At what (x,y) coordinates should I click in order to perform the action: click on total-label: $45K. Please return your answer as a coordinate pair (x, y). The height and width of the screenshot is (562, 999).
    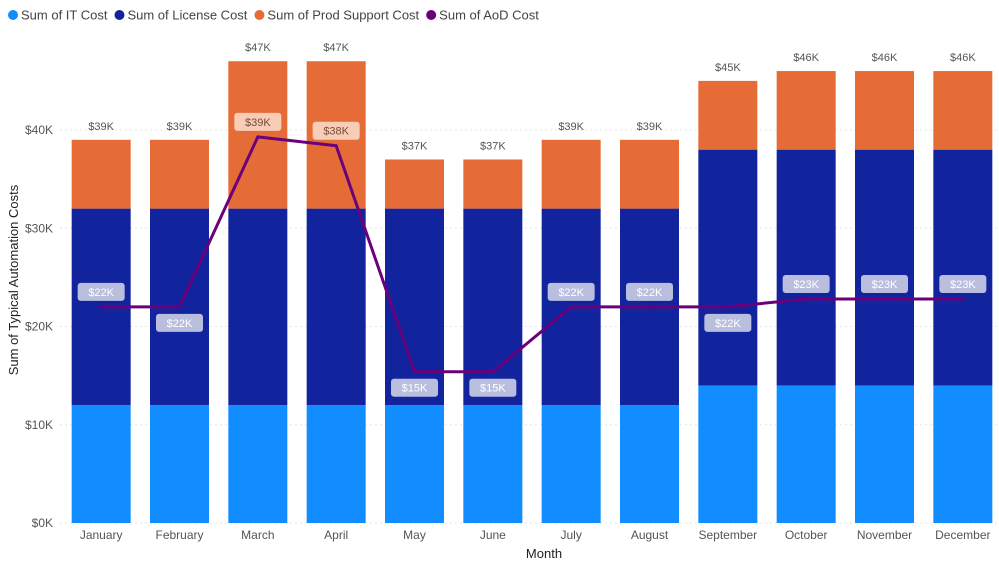
    Looking at the image, I should click on (728, 68).